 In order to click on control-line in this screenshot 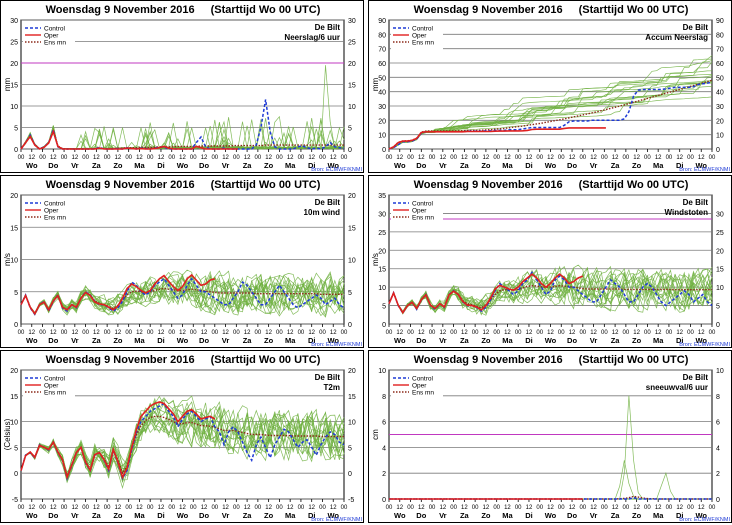, I will do `click(550, 115)`.